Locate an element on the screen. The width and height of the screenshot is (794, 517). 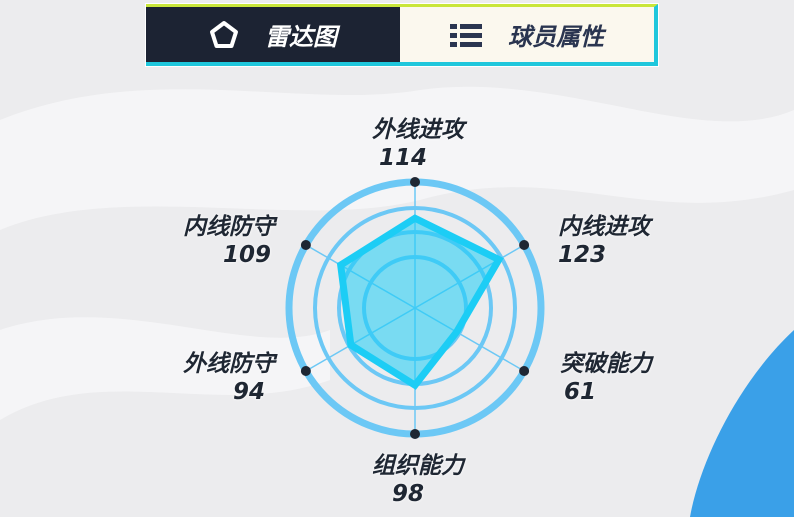
axis-value-4: 94 is located at coordinates (248, 392).